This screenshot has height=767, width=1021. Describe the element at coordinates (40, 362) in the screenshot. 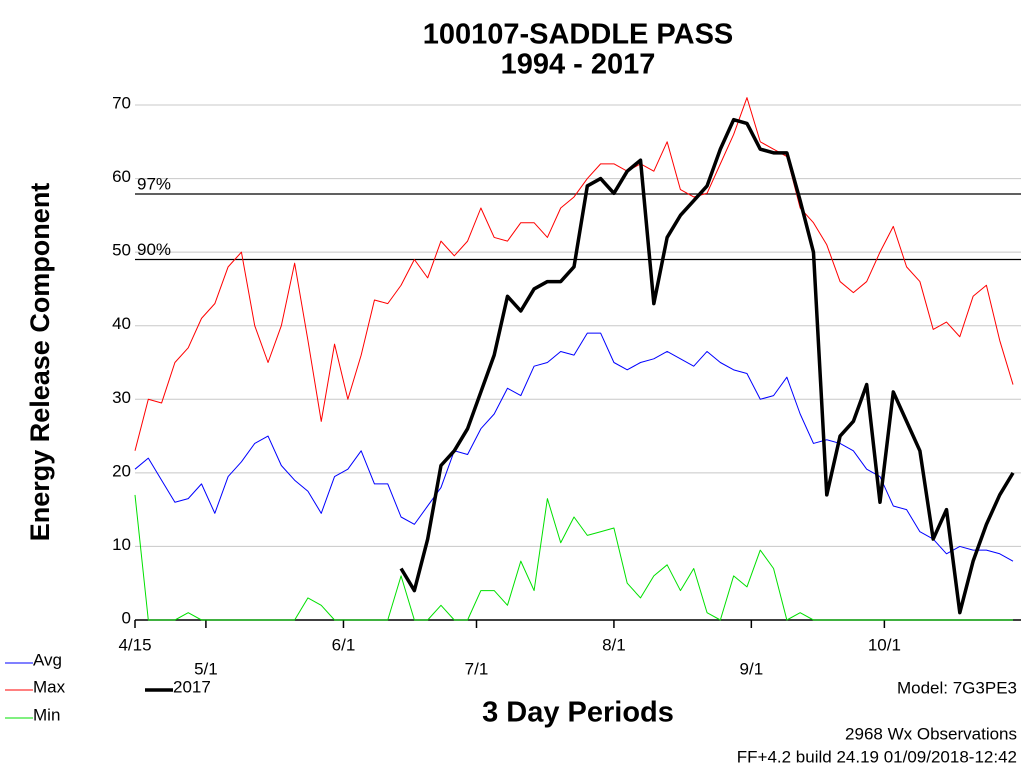

I see `y-axis-label: Energy Release Component` at that location.